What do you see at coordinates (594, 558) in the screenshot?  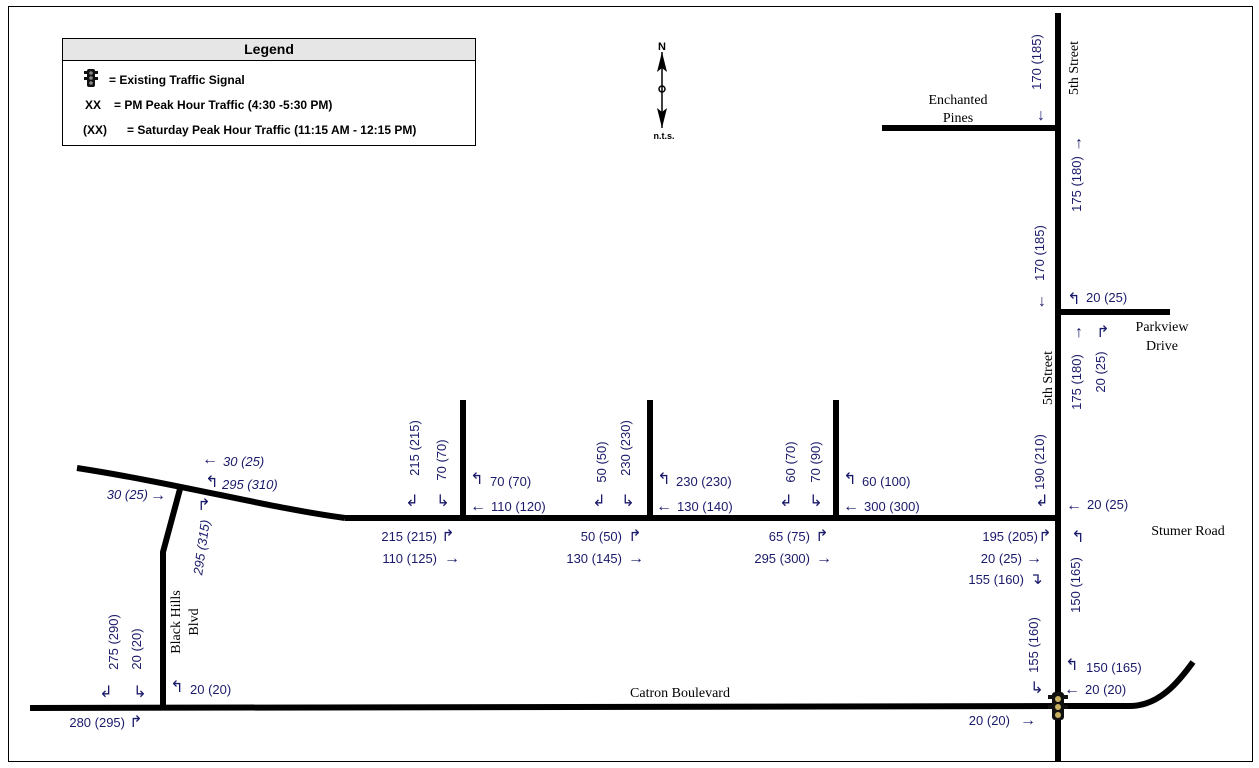 I see `volume-label: 130 (145)` at bounding box center [594, 558].